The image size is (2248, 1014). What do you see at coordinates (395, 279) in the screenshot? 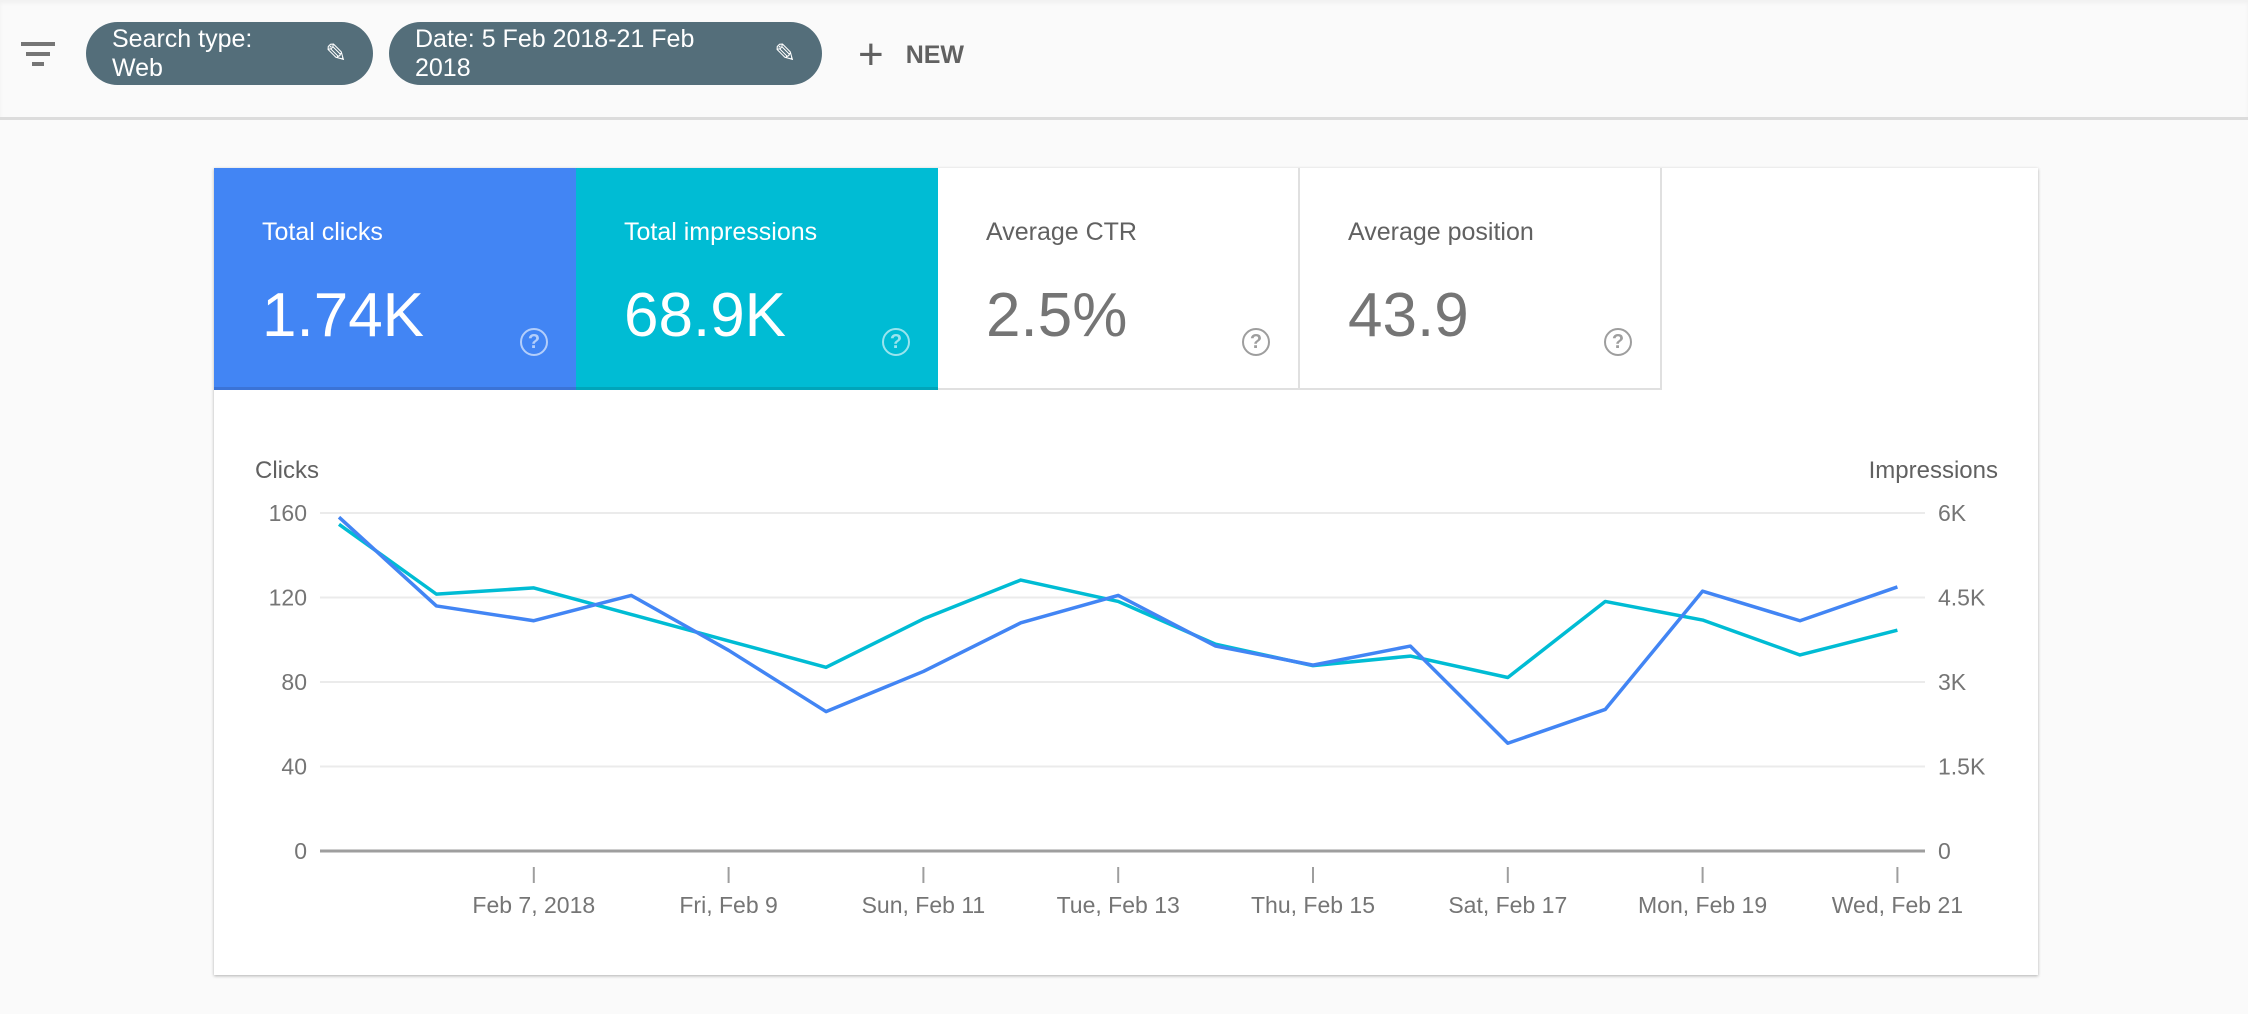
I see `metric-tile-total-clicks: Total clicks 1.74K ?` at bounding box center [395, 279].